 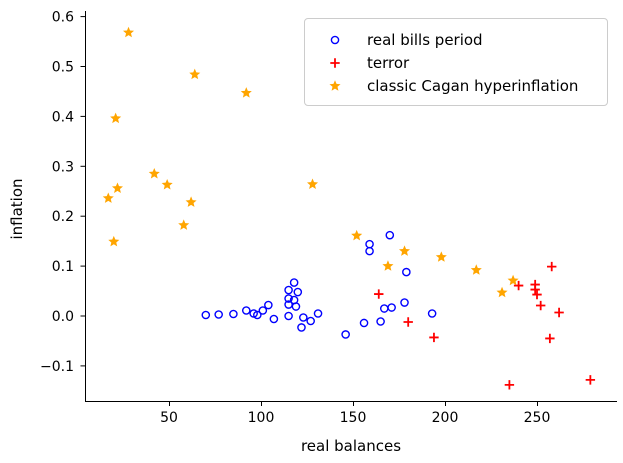 What do you see at coordinates (353, 418) in the screenshot?
I see `x-tick-label: 150` at bounding box center [353, 418].